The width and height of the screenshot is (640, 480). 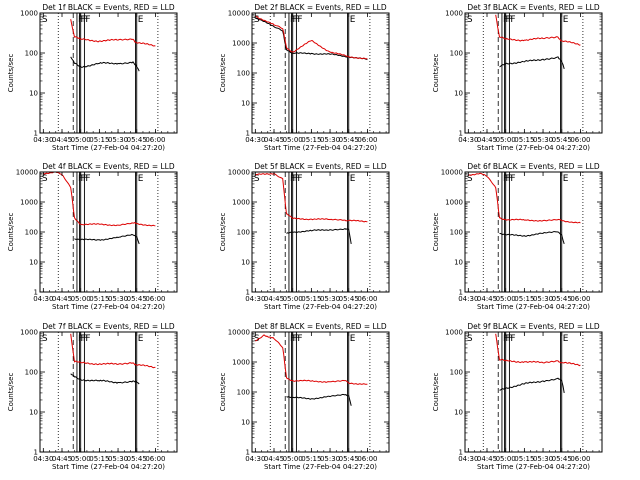 What do you see at coordinates (320, 326) in the screenshot?
I see `chart-title: Det 8f BLACK = Events, RED = LLD` at bounding box center [320, 326].